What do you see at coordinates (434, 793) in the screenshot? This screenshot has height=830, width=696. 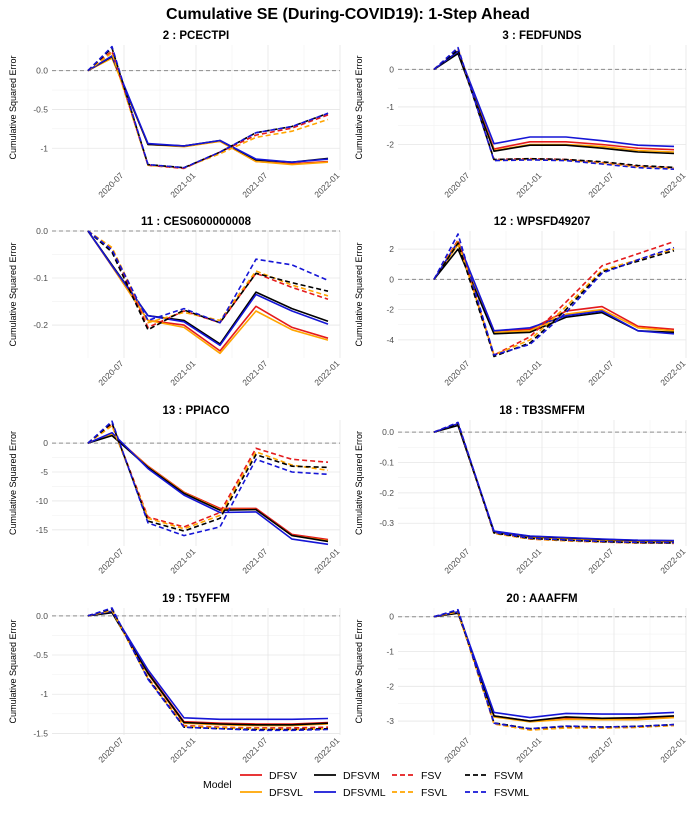 I see `legend-label: FSVL` at bounding box center [434, 793].